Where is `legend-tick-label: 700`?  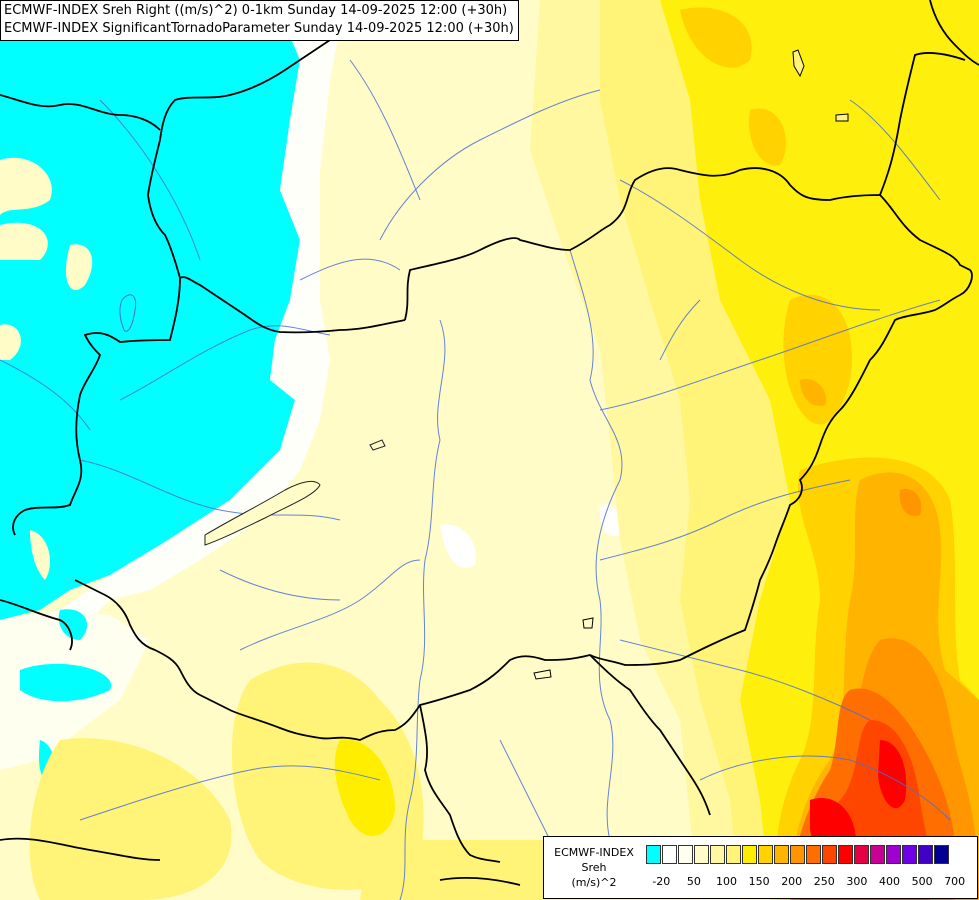 legend-tick-label: 700 is located at coordinates (955, 881).